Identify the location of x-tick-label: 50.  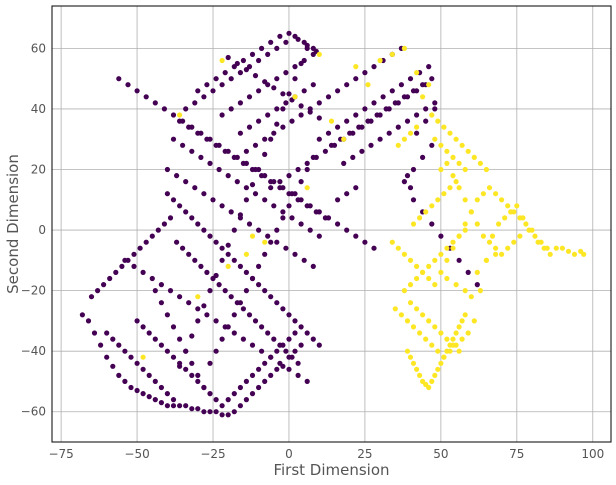
(440, 454).